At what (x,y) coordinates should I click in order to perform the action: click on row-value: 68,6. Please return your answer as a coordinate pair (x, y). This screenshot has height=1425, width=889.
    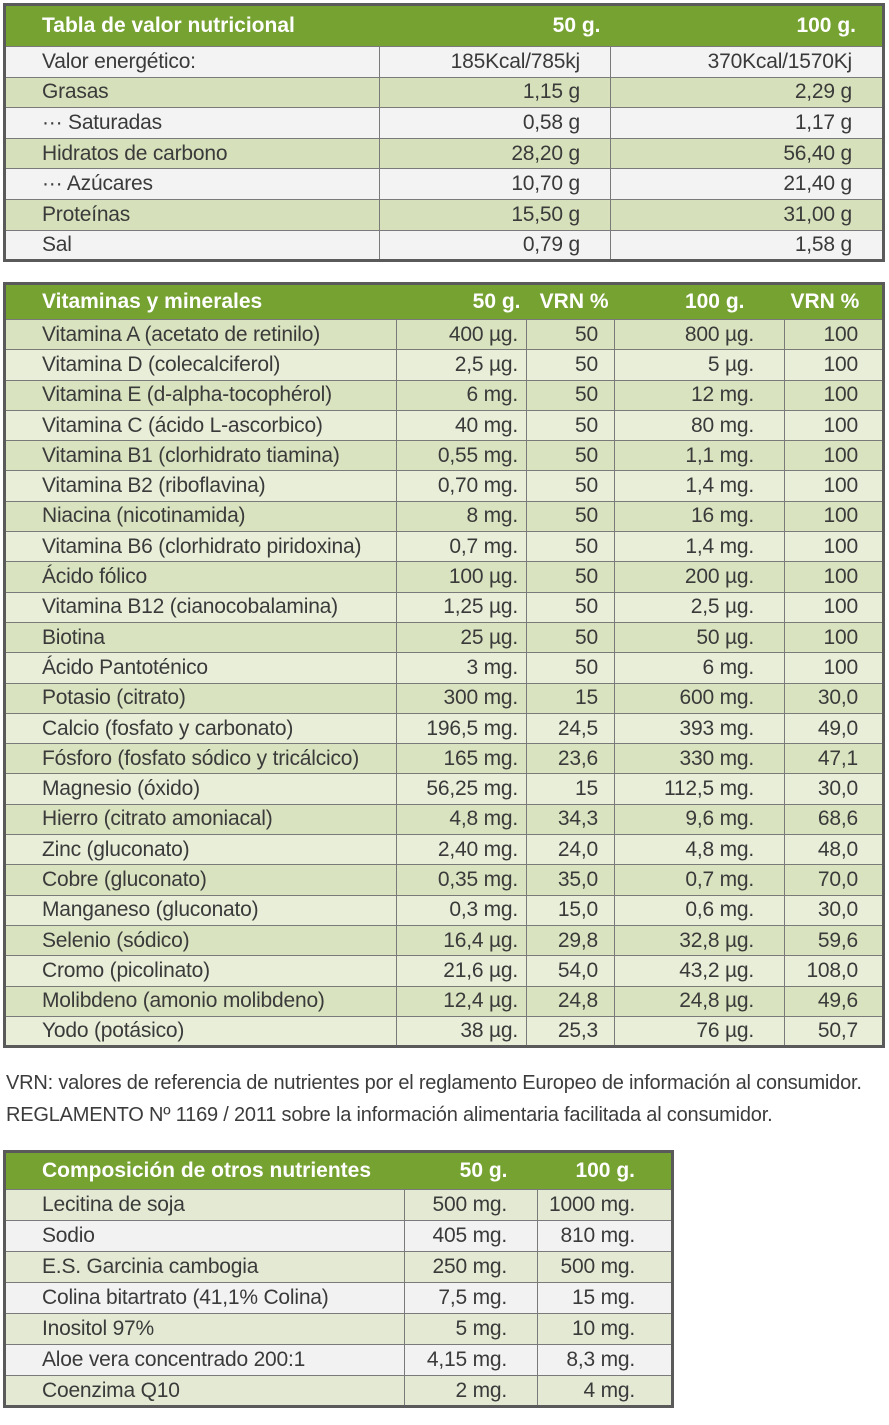
    Looking at the image, I should click on (834, 819).